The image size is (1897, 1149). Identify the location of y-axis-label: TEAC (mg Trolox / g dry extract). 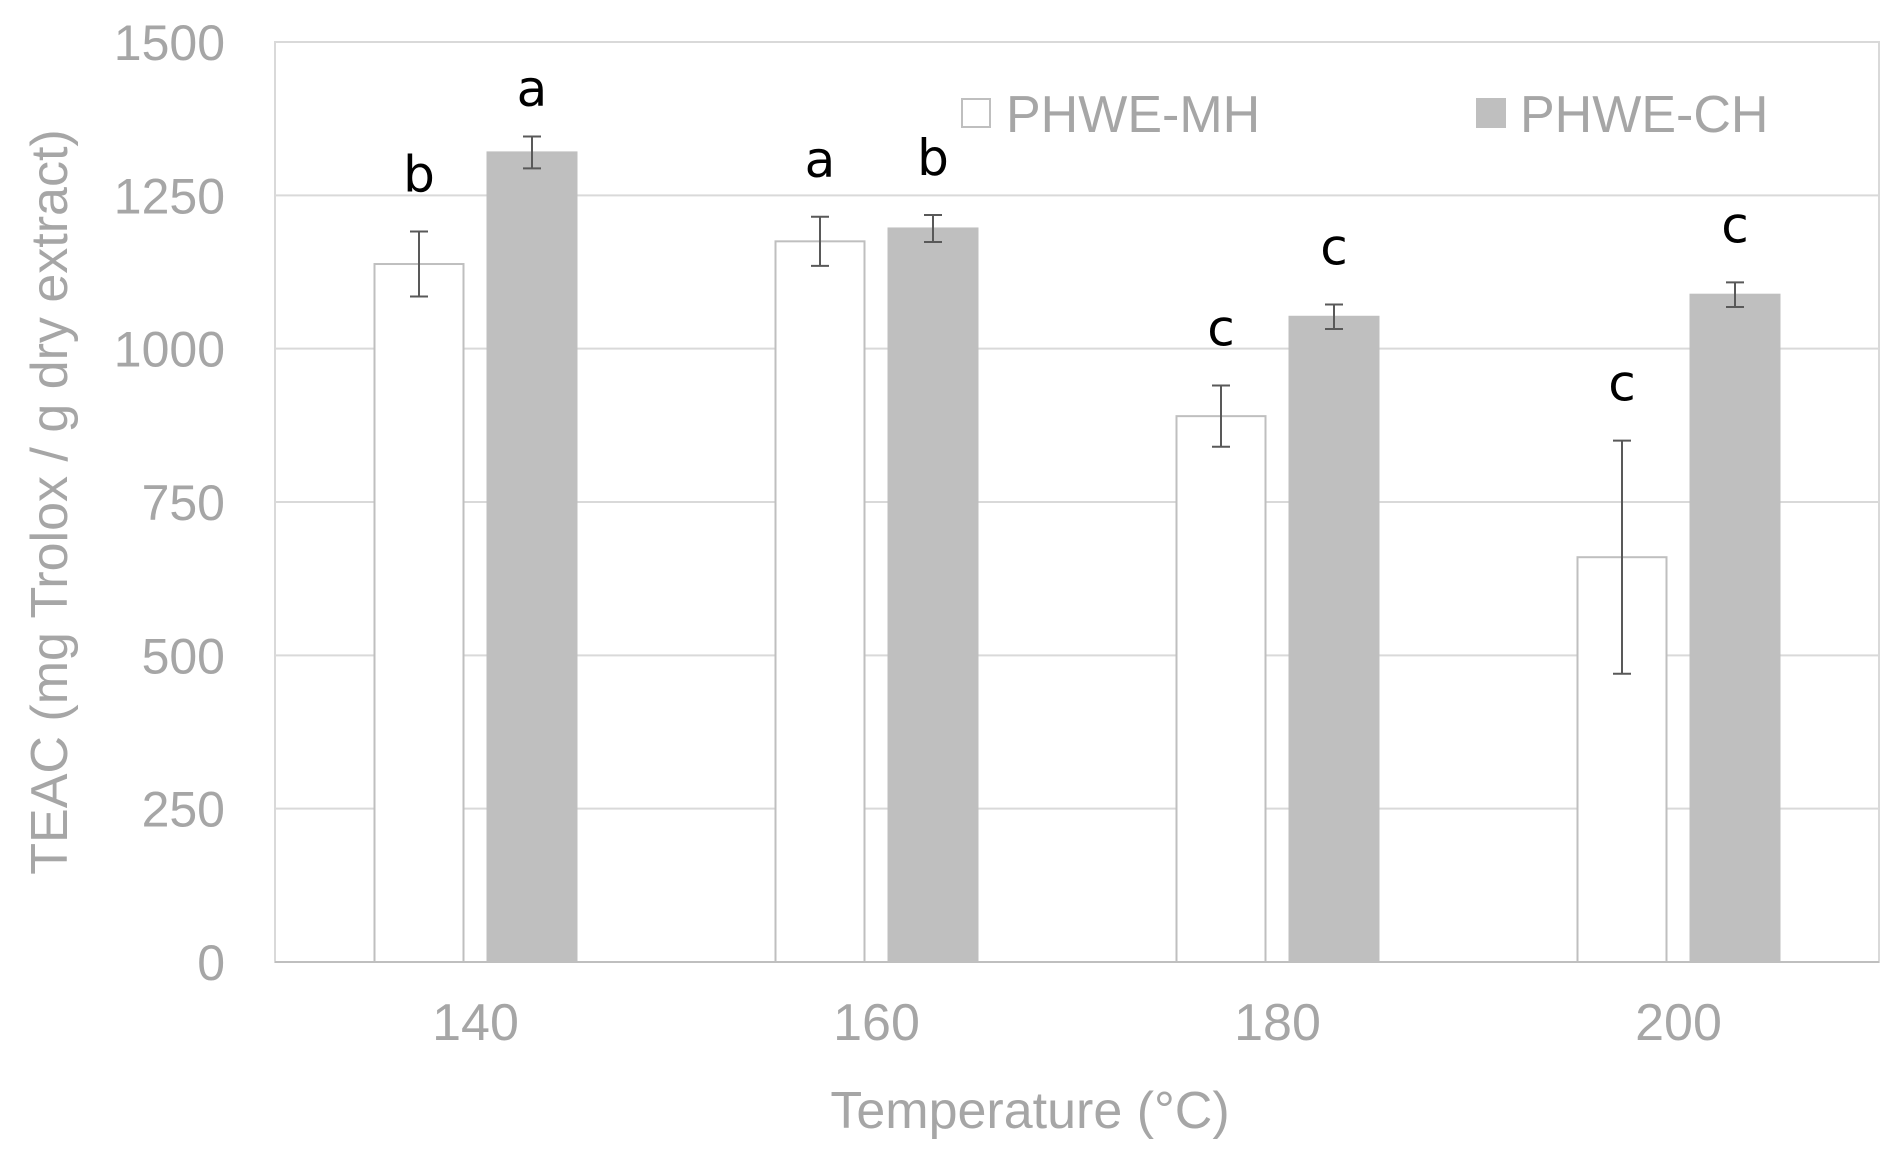
(50, 502).